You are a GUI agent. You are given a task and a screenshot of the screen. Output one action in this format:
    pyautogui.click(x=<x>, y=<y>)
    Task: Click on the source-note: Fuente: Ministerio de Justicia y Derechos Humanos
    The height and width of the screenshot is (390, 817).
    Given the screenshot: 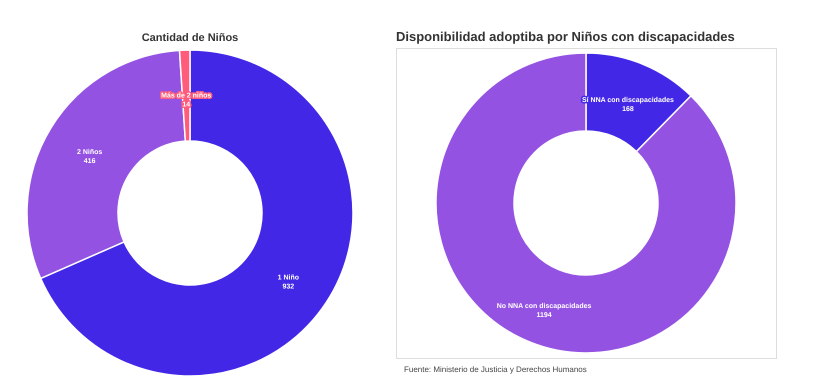 What is the action you would take?
    pyautogui.click(x=495, y=369)
    